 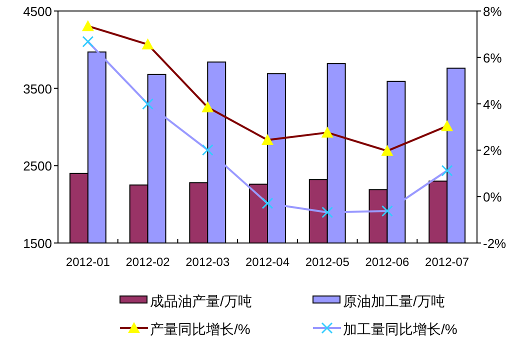 What do you see at coordinates (400, 329) in the screenshot?
I see `legend-label: 加工量同比增长/%` at bounding box center [400, 329].